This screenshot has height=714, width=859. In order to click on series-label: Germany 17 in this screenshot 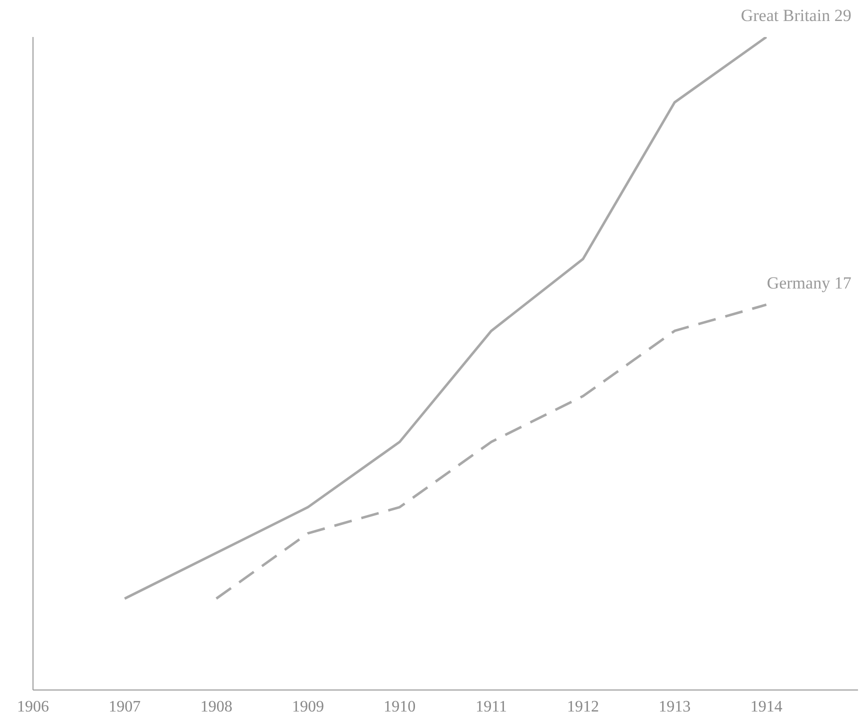, I will do `click(809, 283)`.